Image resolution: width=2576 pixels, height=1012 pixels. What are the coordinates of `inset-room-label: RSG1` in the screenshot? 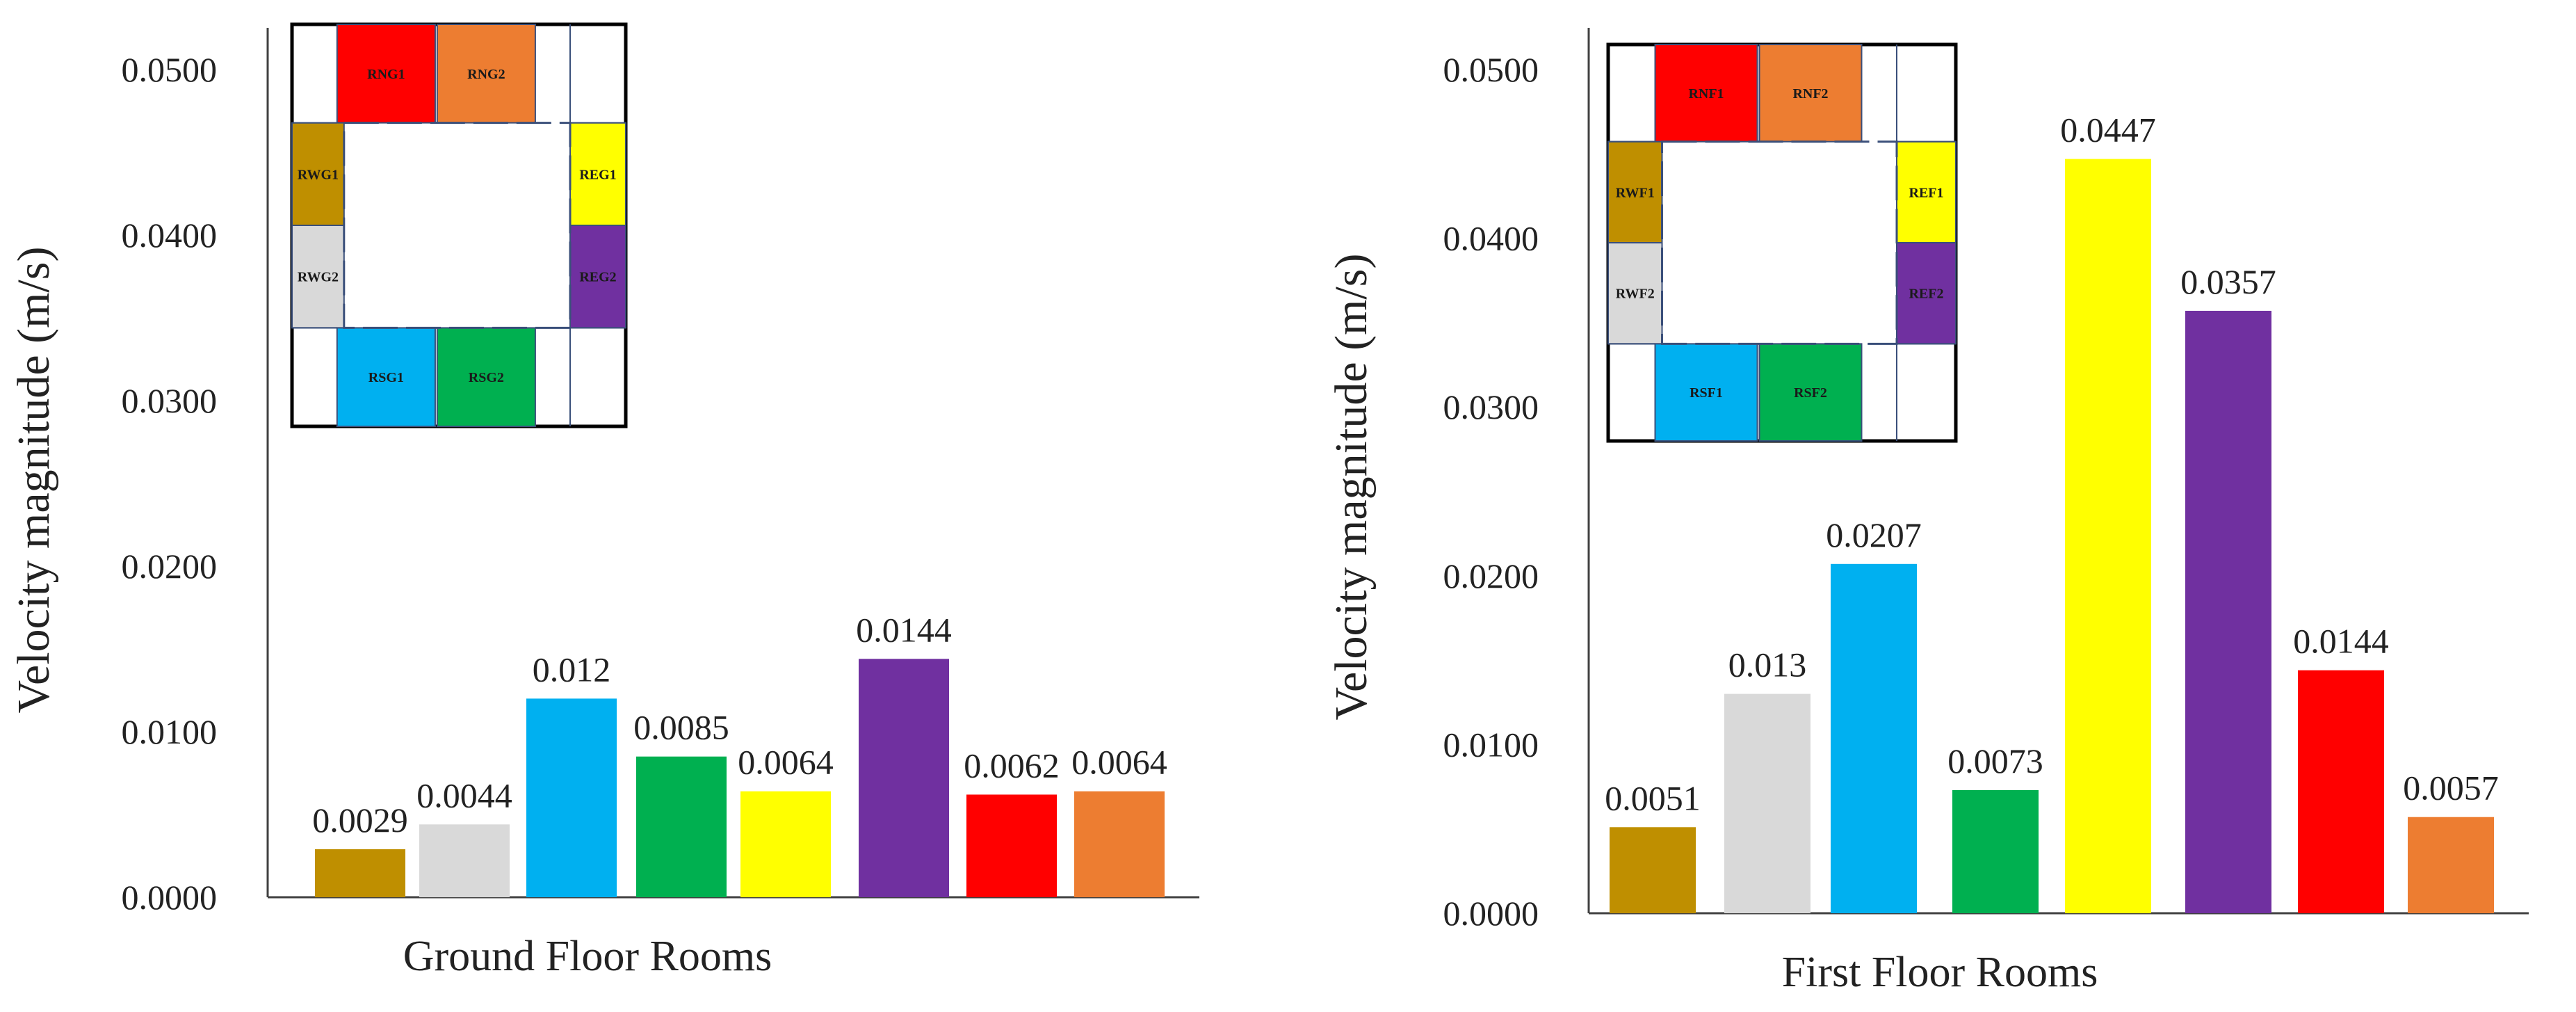 It's located at (386, 377).